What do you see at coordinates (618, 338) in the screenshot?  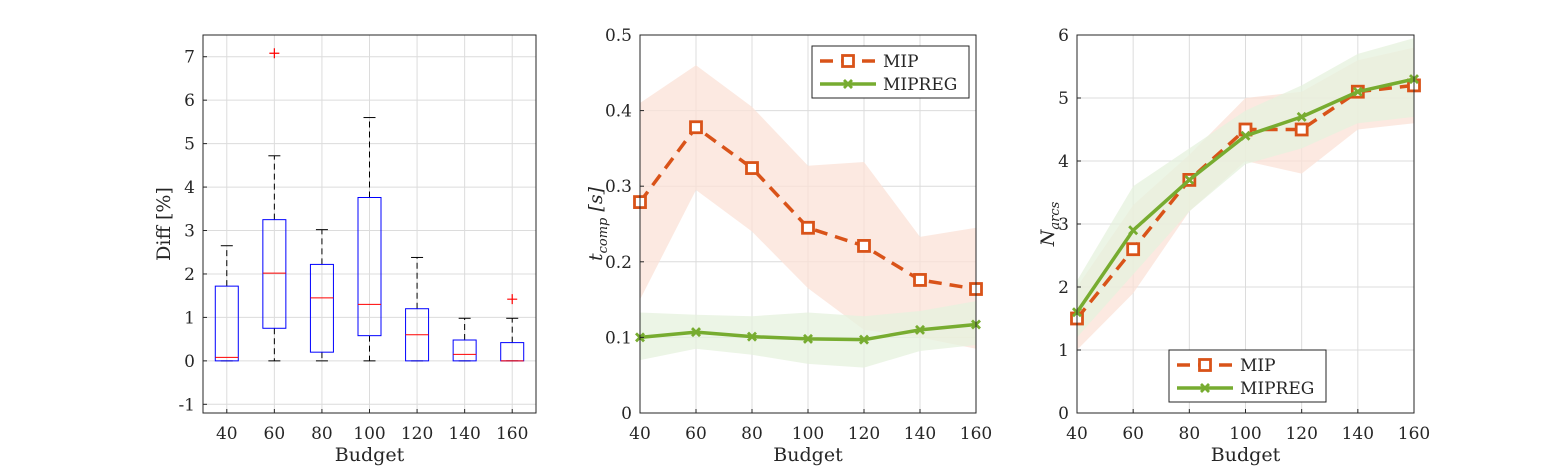 I see `time-ytick-label: 0.1` at bounding box center [618, 338].